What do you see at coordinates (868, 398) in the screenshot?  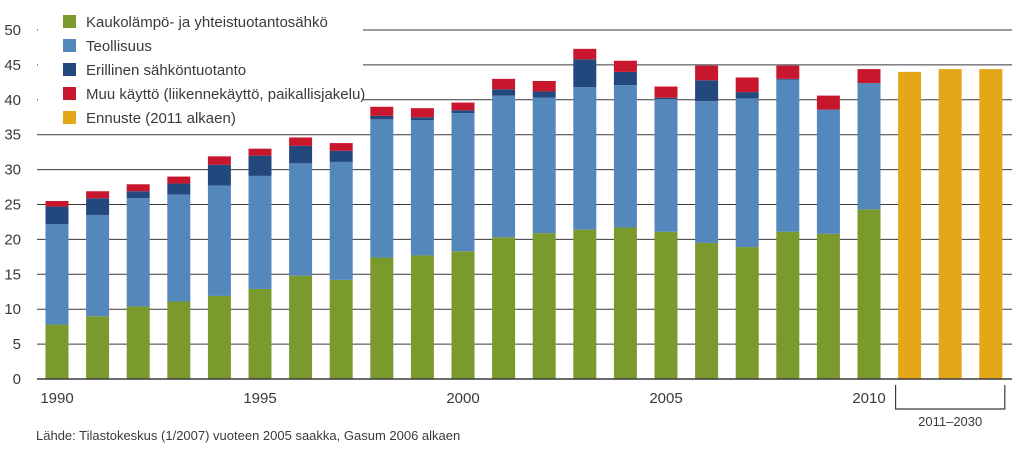 I see `x-tick-label: 2010` at bounding box center [868, 398].